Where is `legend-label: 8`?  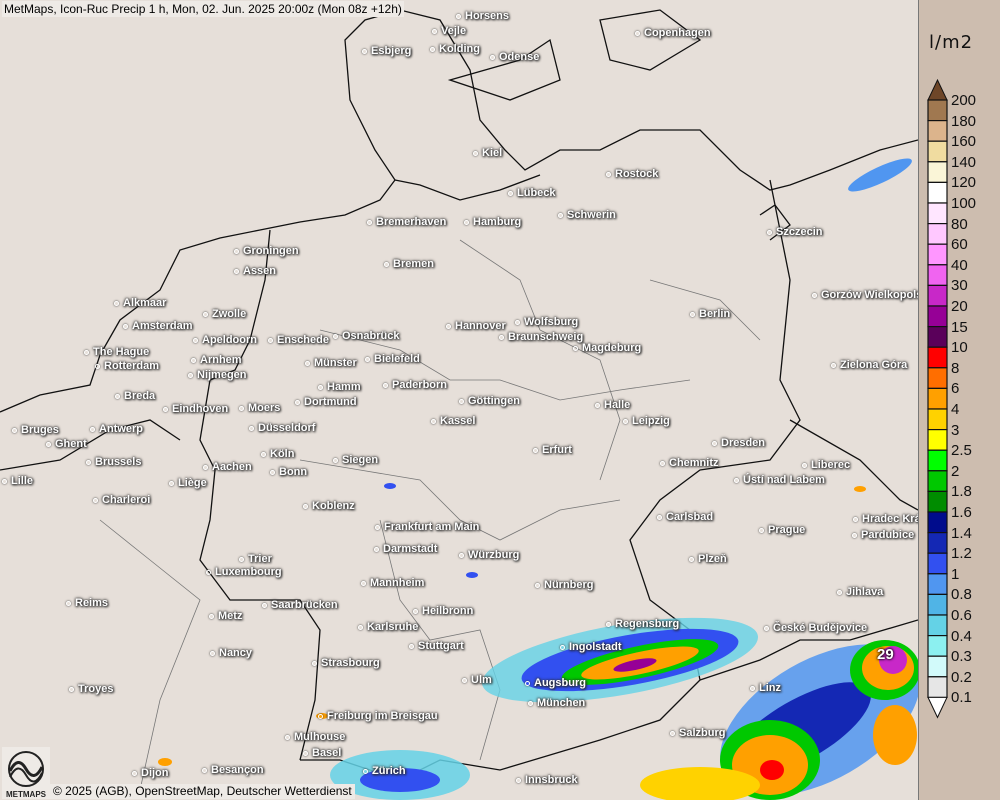 legend-label: 8 is located at coordinates (955, 368).